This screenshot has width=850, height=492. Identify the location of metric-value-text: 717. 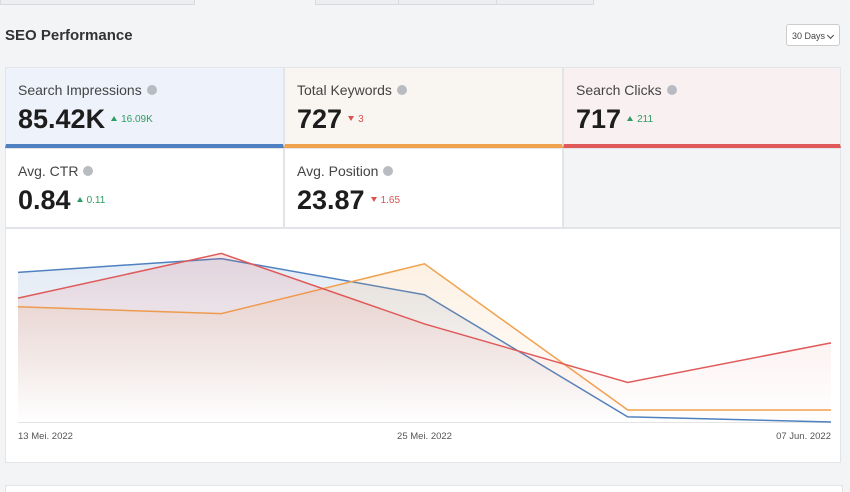
(599, 119).